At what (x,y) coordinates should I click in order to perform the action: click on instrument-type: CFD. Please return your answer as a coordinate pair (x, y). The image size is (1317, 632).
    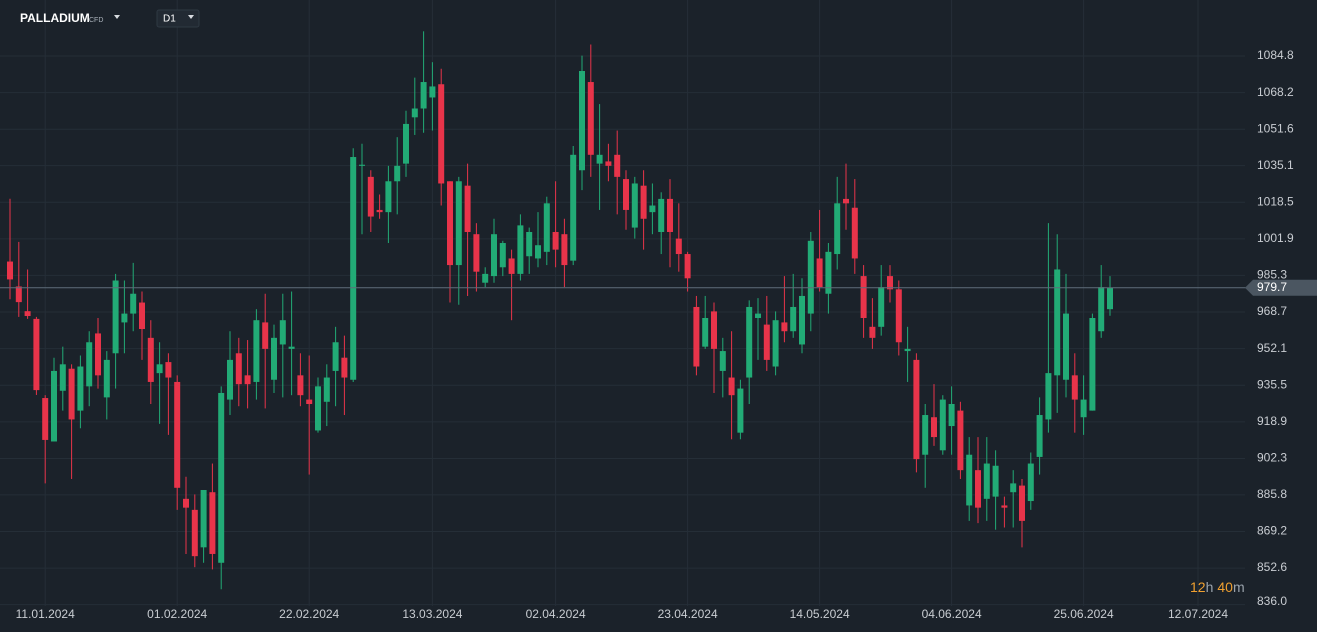
    Looking at the image, I should click on (96, 20).